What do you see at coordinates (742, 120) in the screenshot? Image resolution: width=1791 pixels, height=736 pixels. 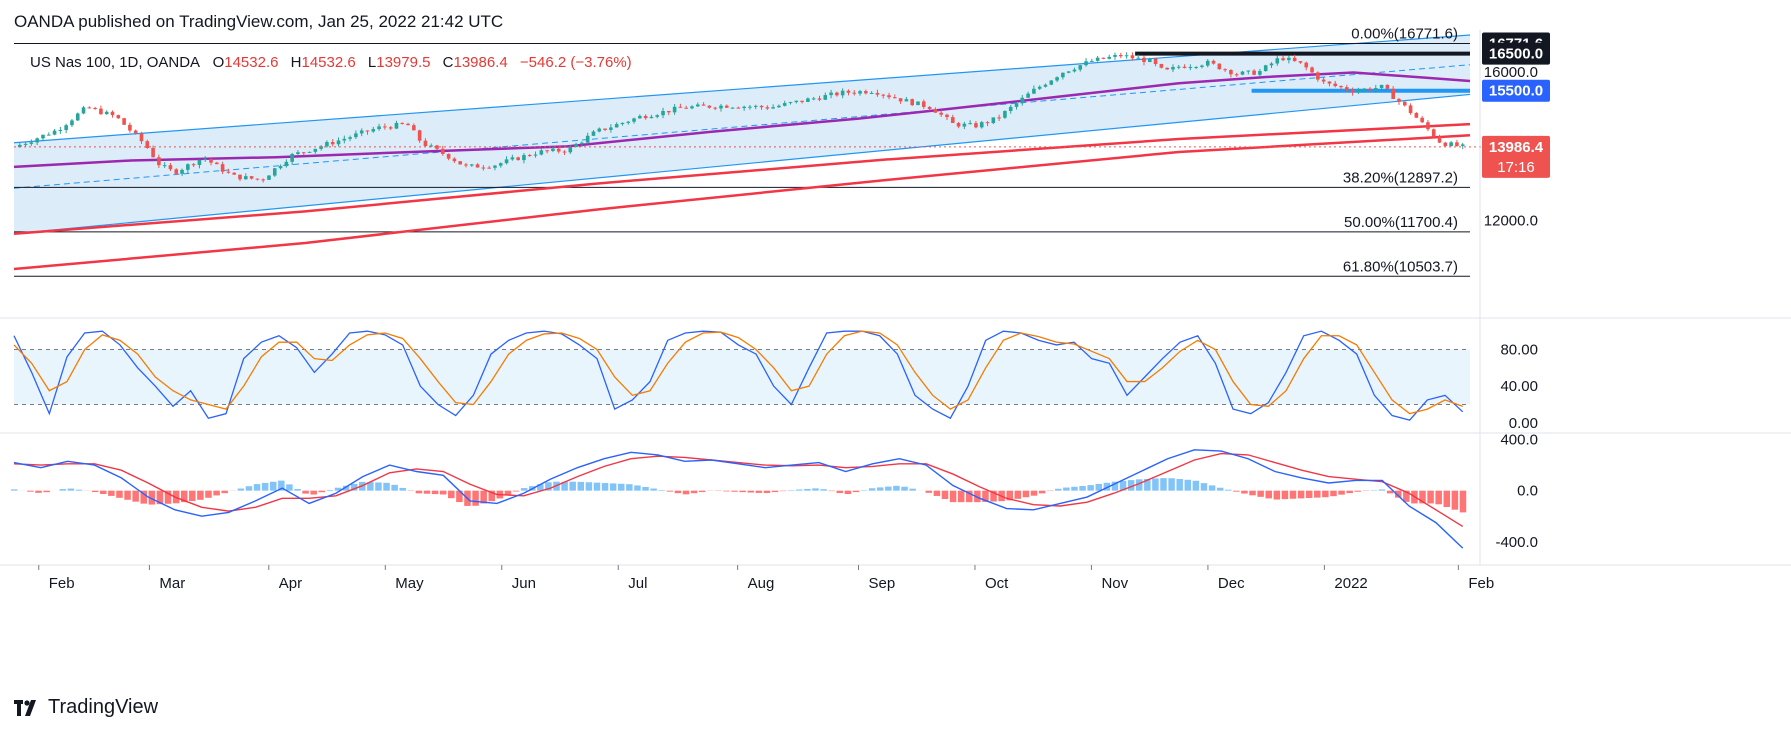 I see `ma-purple-line` at bounding box center [742, 120].